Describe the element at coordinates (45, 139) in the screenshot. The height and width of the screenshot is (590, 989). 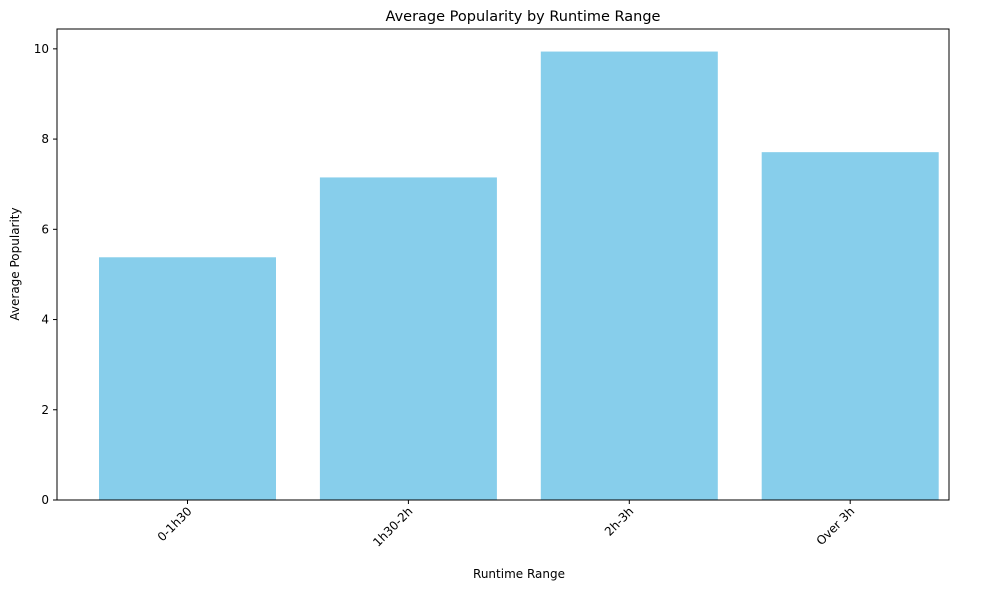
I see `y-tick-label-4: 8` at that location.